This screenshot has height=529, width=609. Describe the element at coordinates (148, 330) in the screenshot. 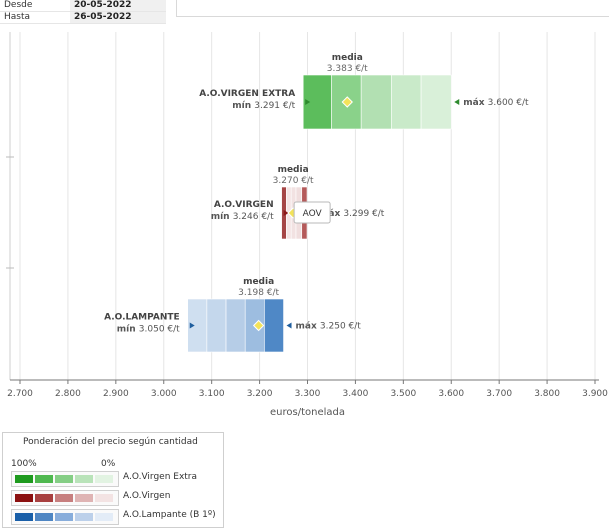

I see `min-label: mín 3.050 €/t` at that location.